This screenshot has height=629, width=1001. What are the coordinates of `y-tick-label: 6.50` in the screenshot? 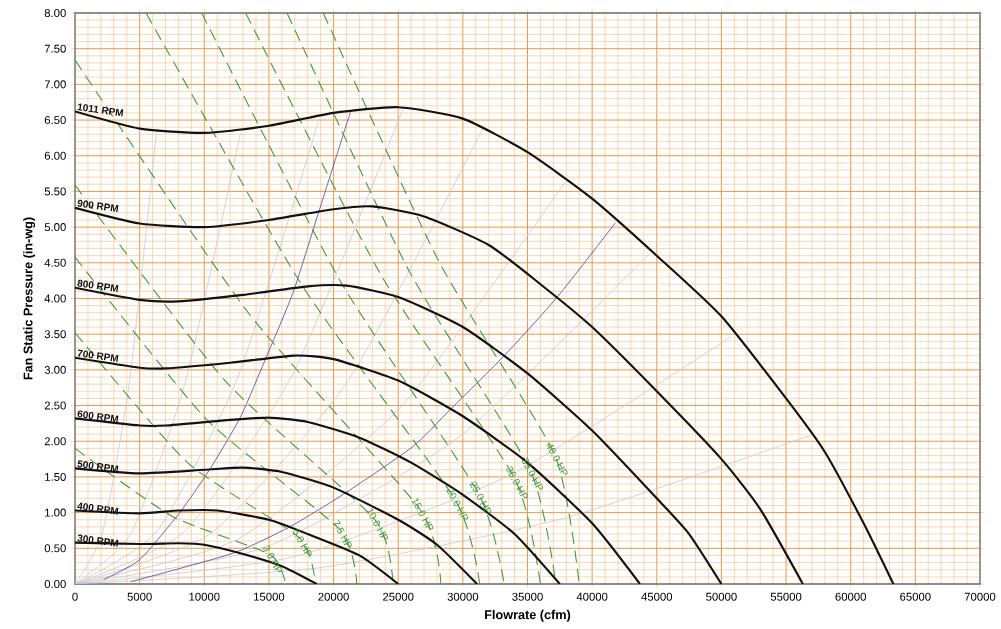 It's located at (55, 120).